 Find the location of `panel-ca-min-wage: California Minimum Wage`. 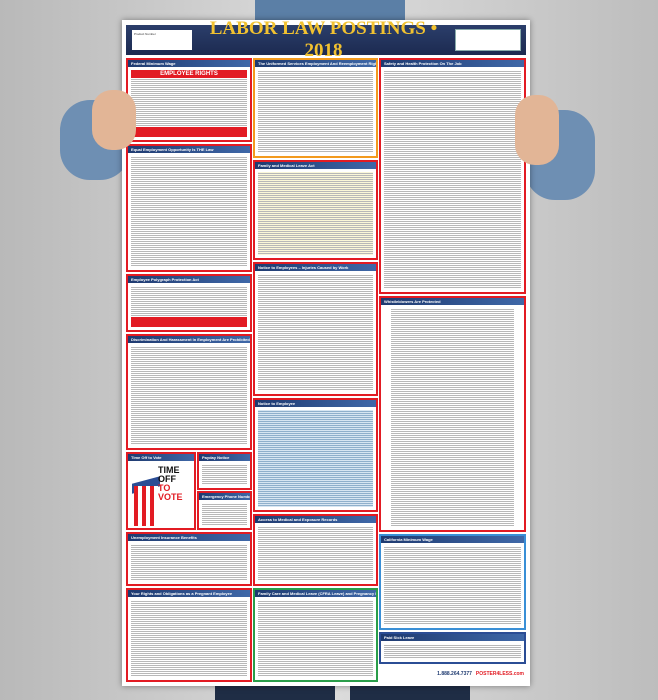

panel-ca-min-wage: California Minimum Wage is located at coordinates (452, 582).